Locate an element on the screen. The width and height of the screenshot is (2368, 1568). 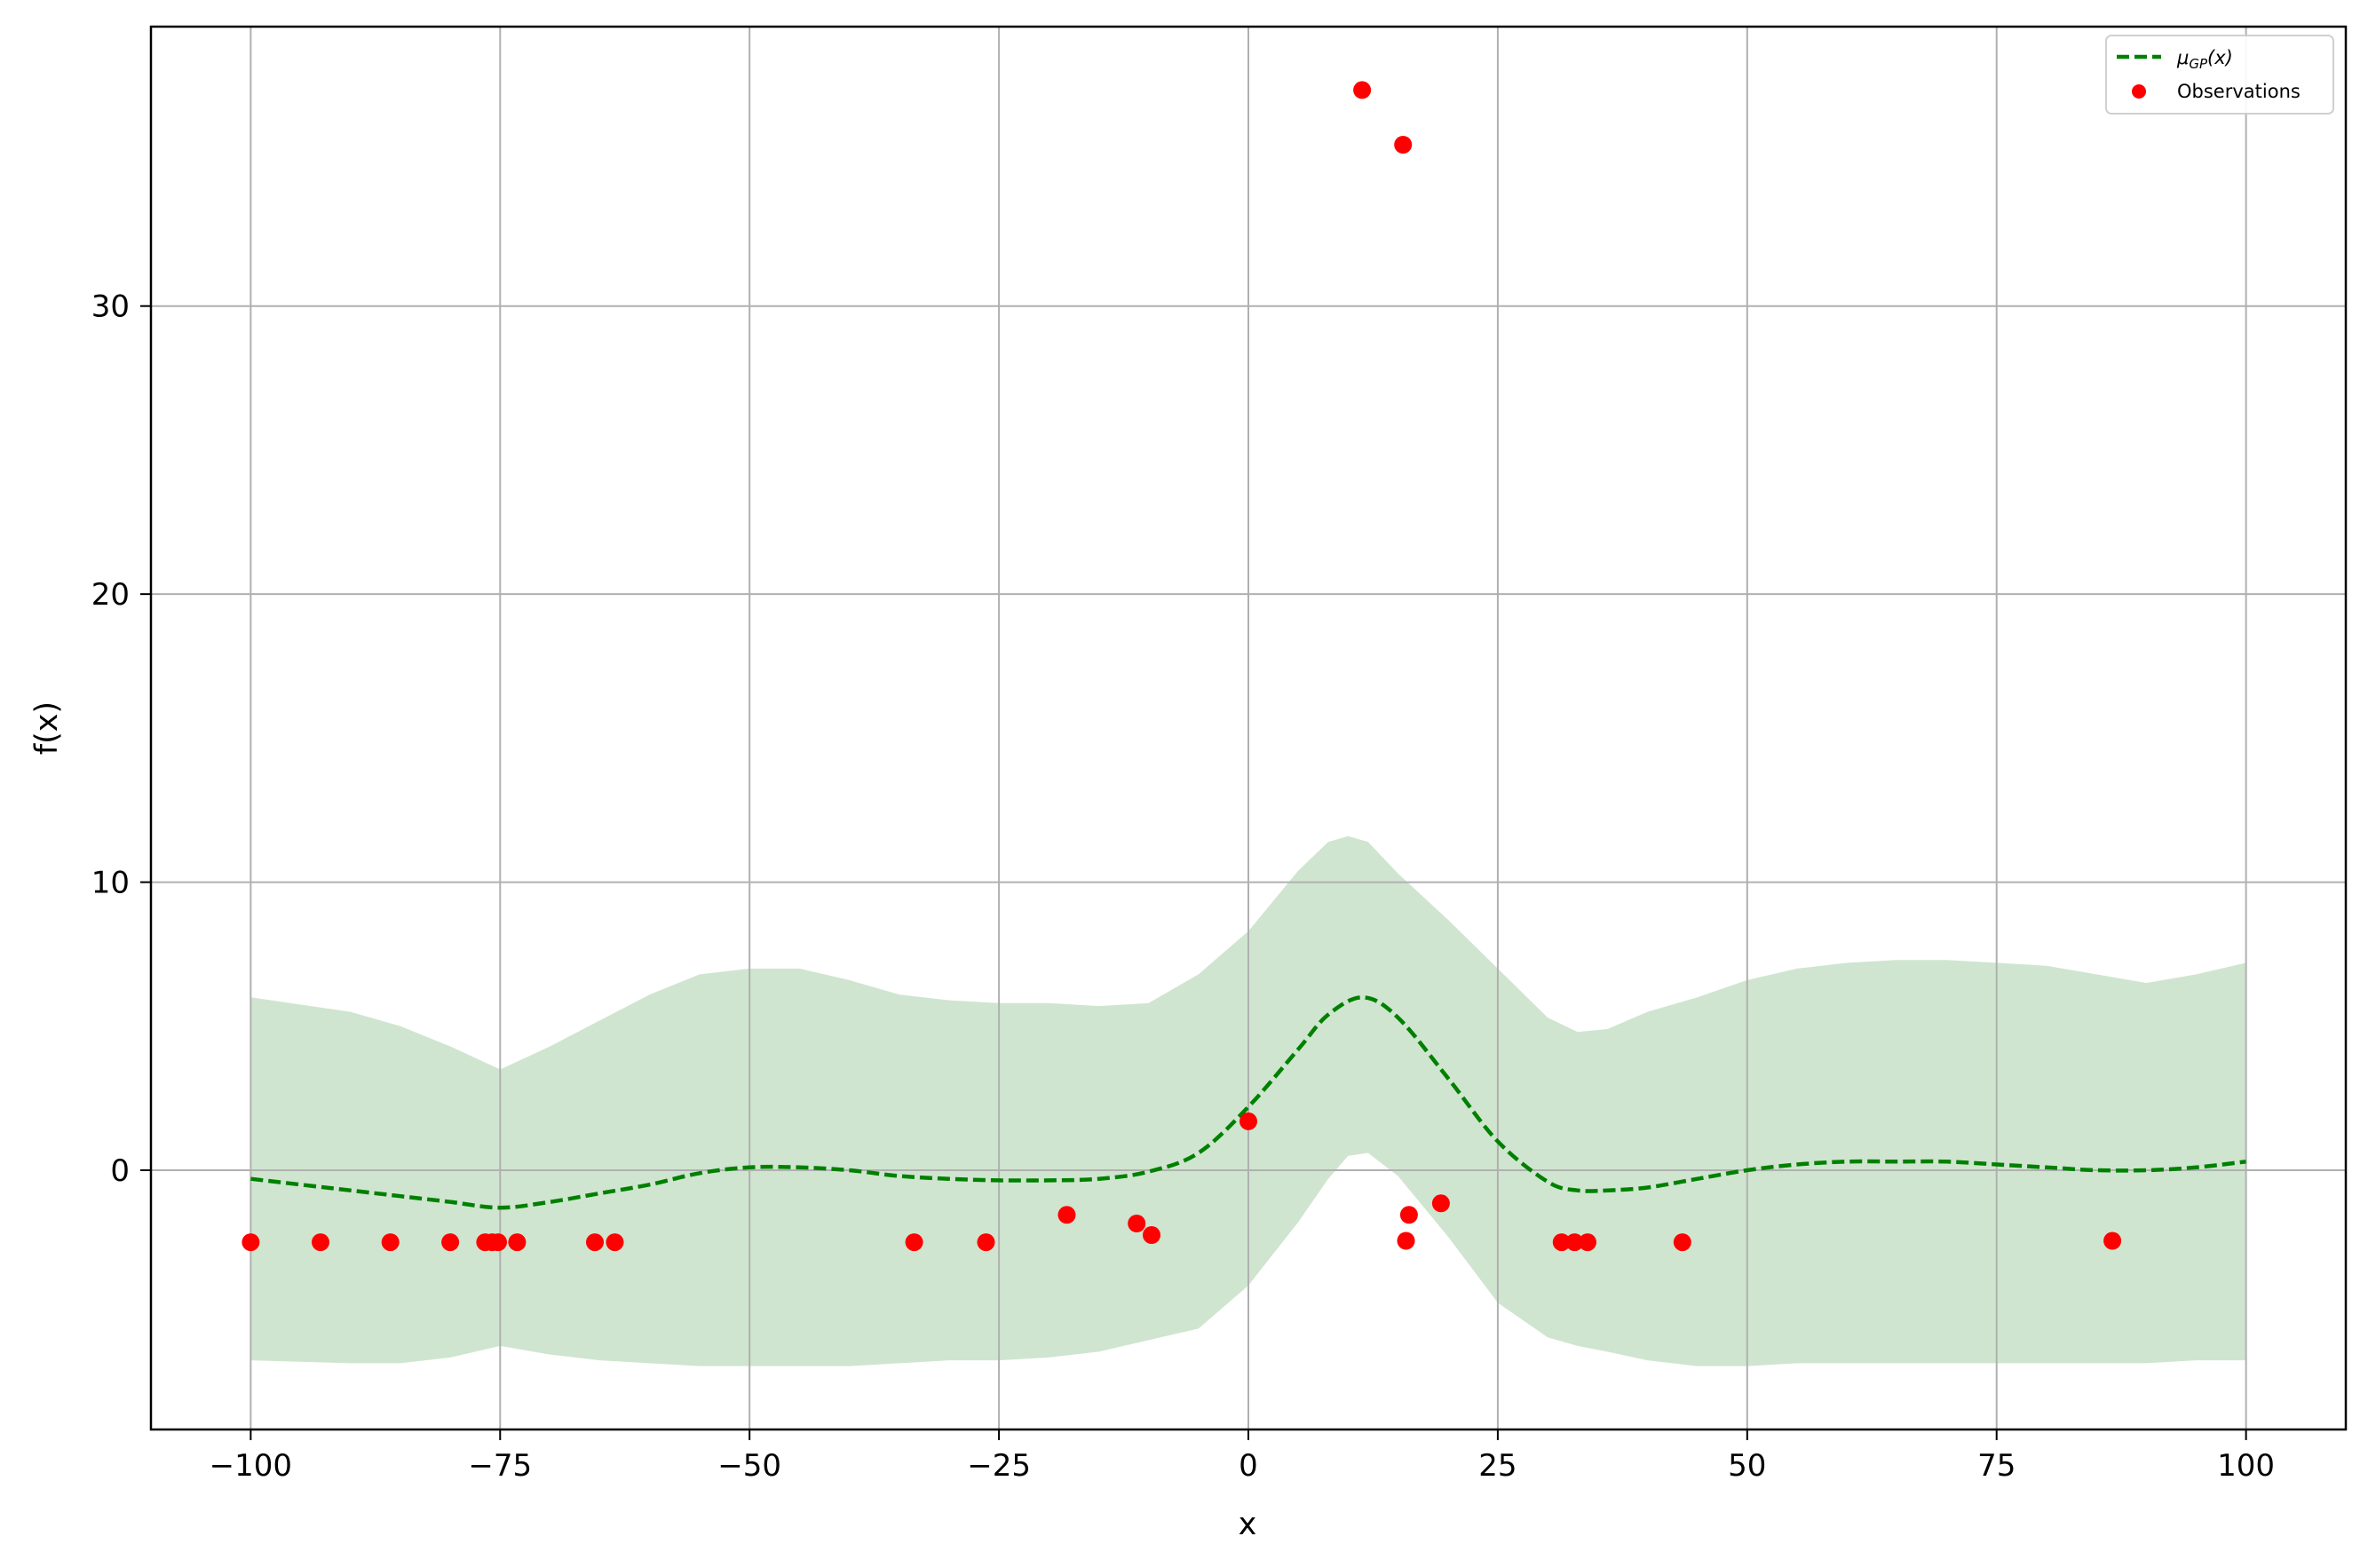
legend: μGP(x) Observations is located at coordinates (2219, 75).